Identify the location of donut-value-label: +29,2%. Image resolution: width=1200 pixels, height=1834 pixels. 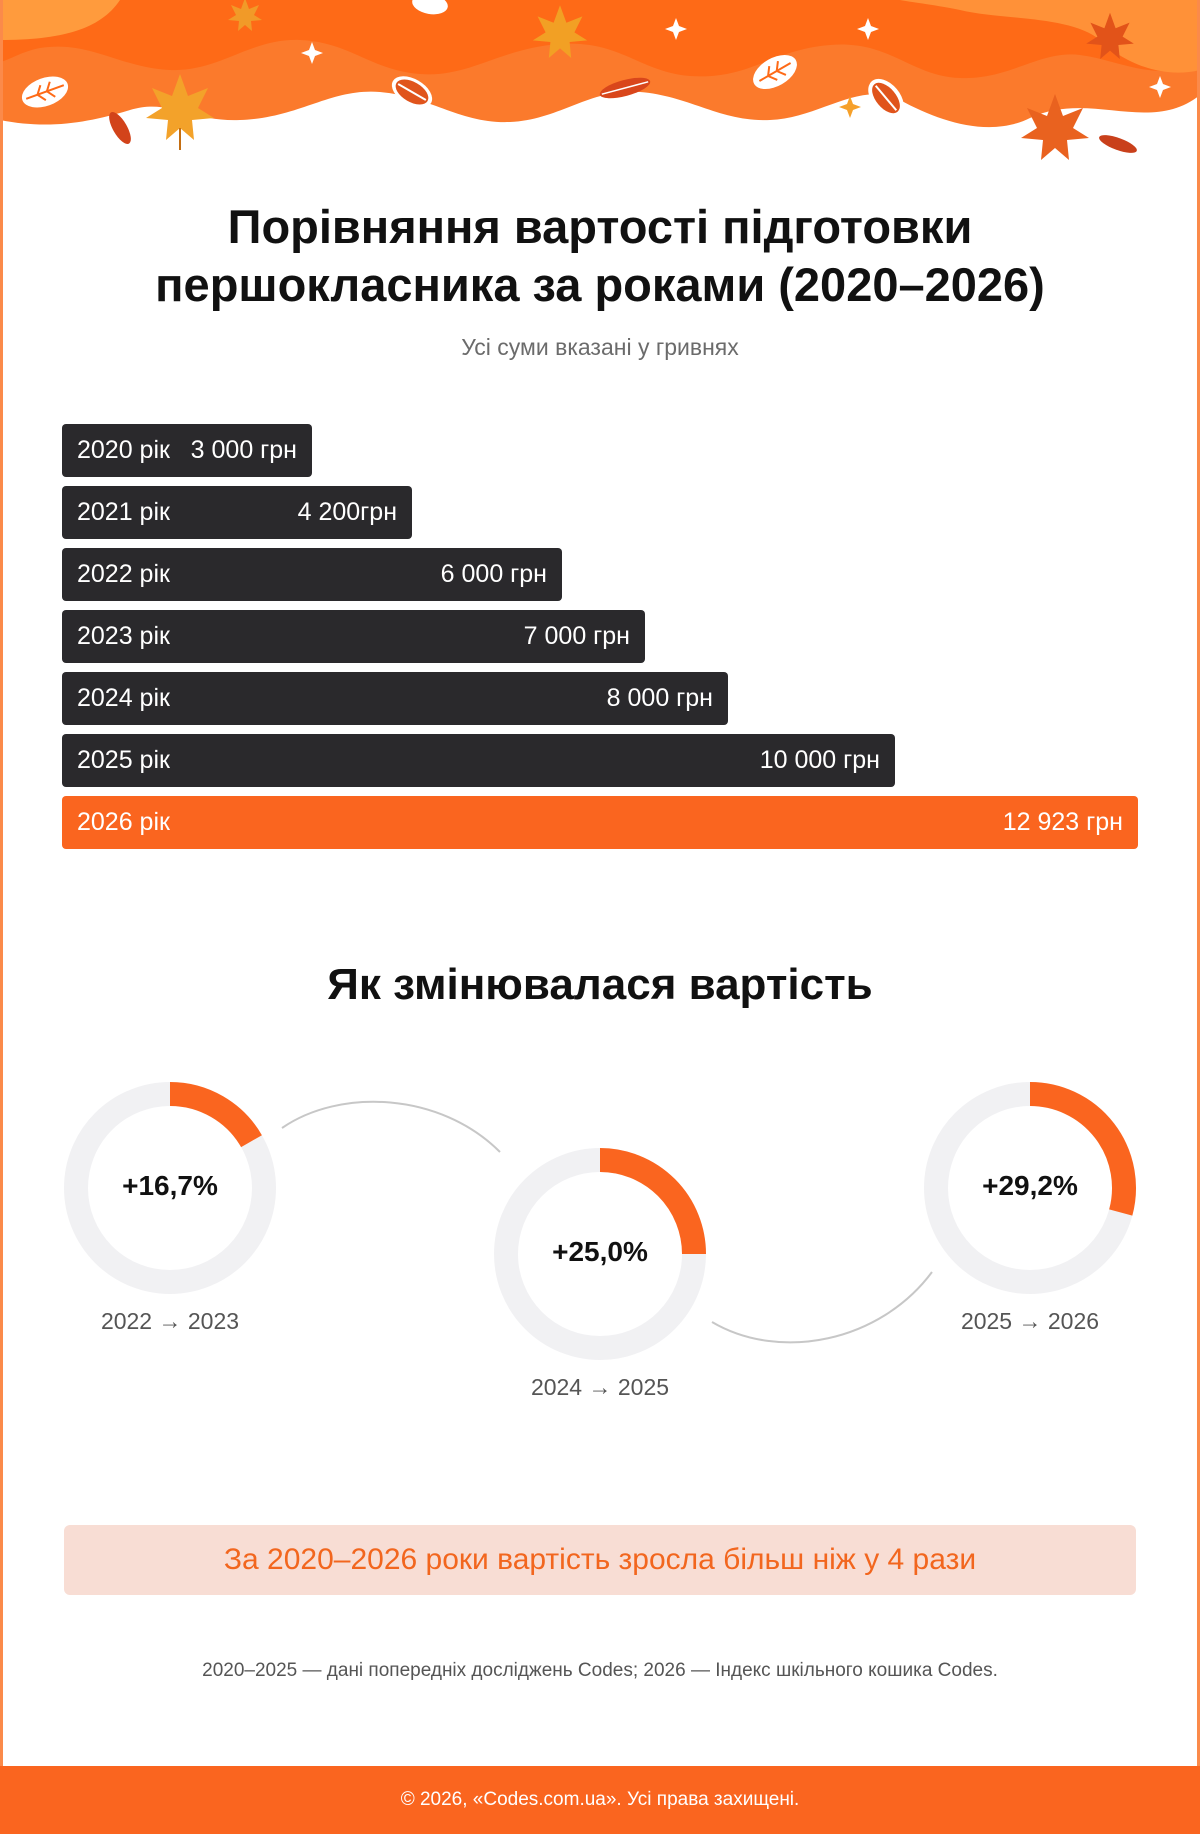
(1030, 1185).